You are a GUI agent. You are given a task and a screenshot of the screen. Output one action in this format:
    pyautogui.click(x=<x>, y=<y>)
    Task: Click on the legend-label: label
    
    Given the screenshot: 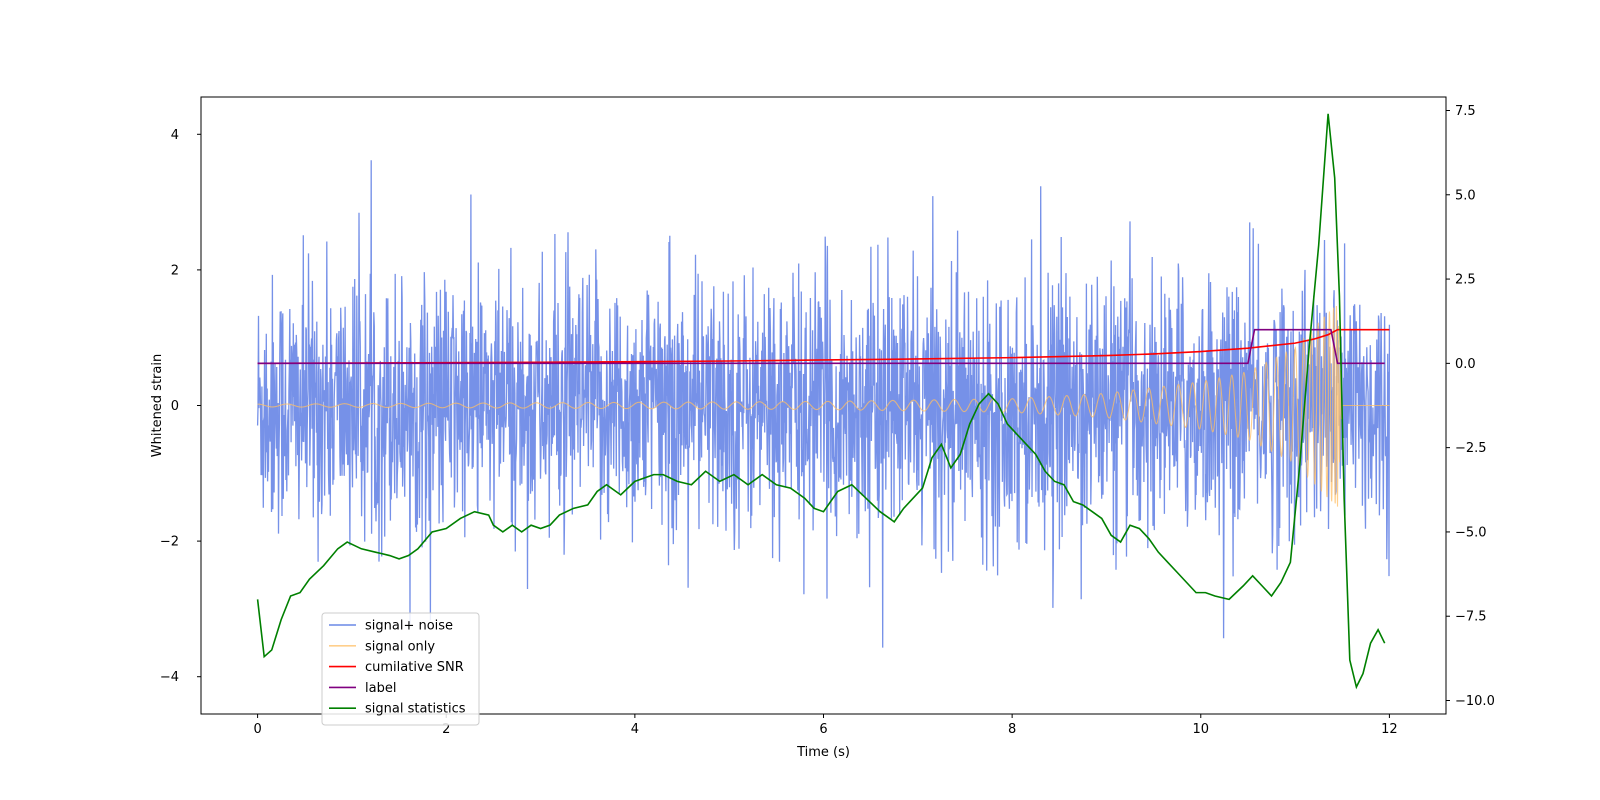 What is the action you would take?
    pyautogui.click(x=380, y=688)
    